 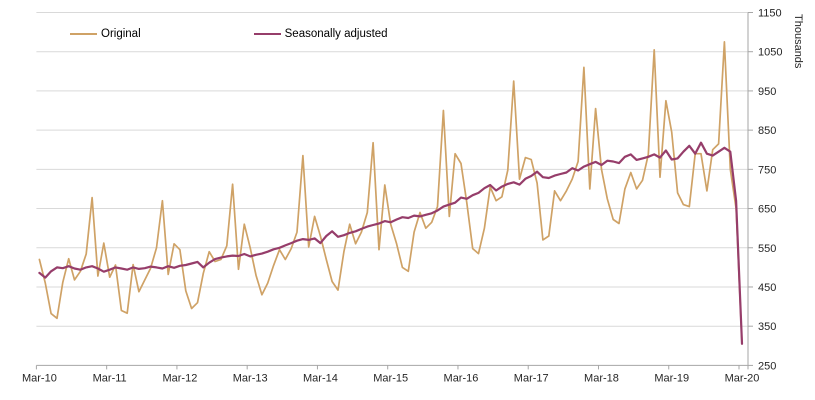 What do you see at coordinates (770, 53) in the screenshot?
I see `y-axis-tick-label: 1050` at bounding box center [770, 53].